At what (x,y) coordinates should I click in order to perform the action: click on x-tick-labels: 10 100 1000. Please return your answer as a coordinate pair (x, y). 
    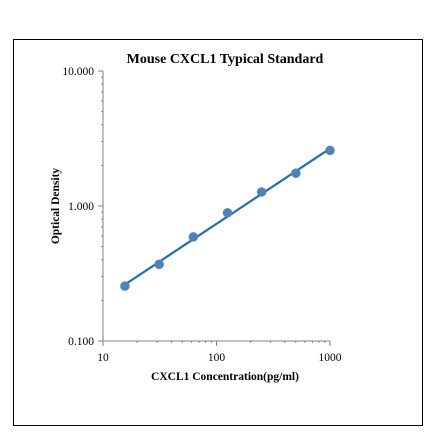
    Looking at the image, I should click on (219, 358).